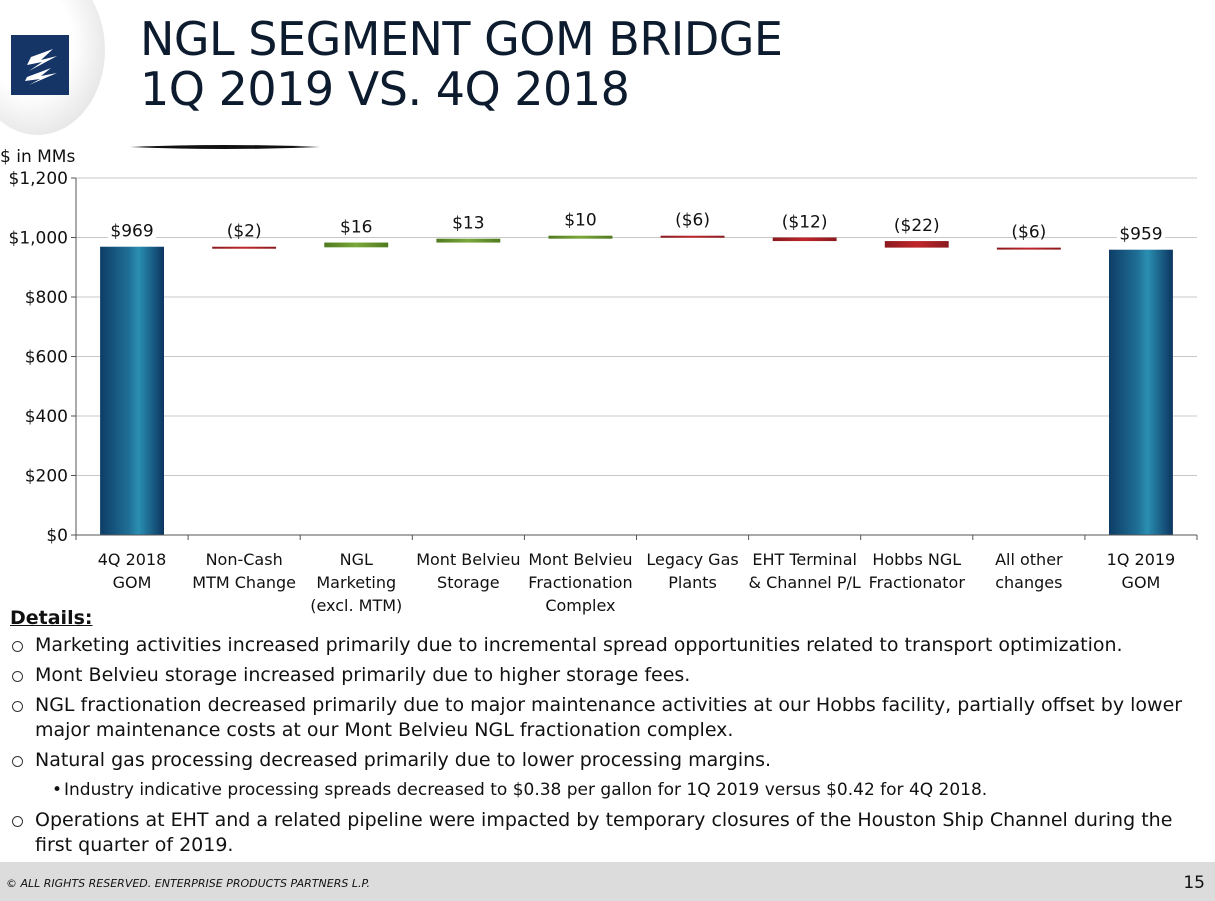 The height and width of the screenshot is (901, 1215). What do you see at coordinates (804, 559) in the screenshot?
I see `x-tick-label-line: EHT Terminal` at bounding box center [804, 559].